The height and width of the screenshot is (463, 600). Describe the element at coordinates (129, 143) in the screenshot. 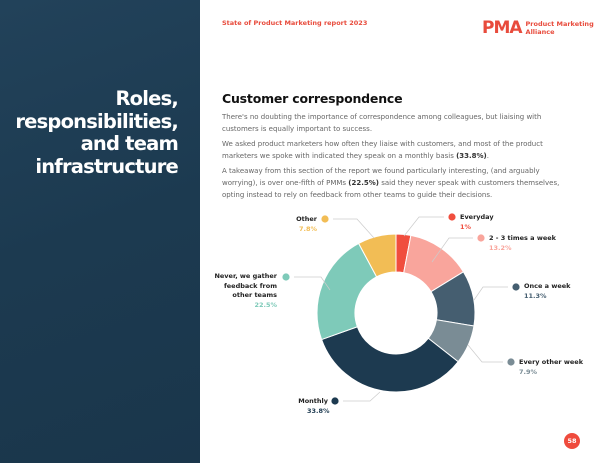

I see `section-title-line: and team` at that location.